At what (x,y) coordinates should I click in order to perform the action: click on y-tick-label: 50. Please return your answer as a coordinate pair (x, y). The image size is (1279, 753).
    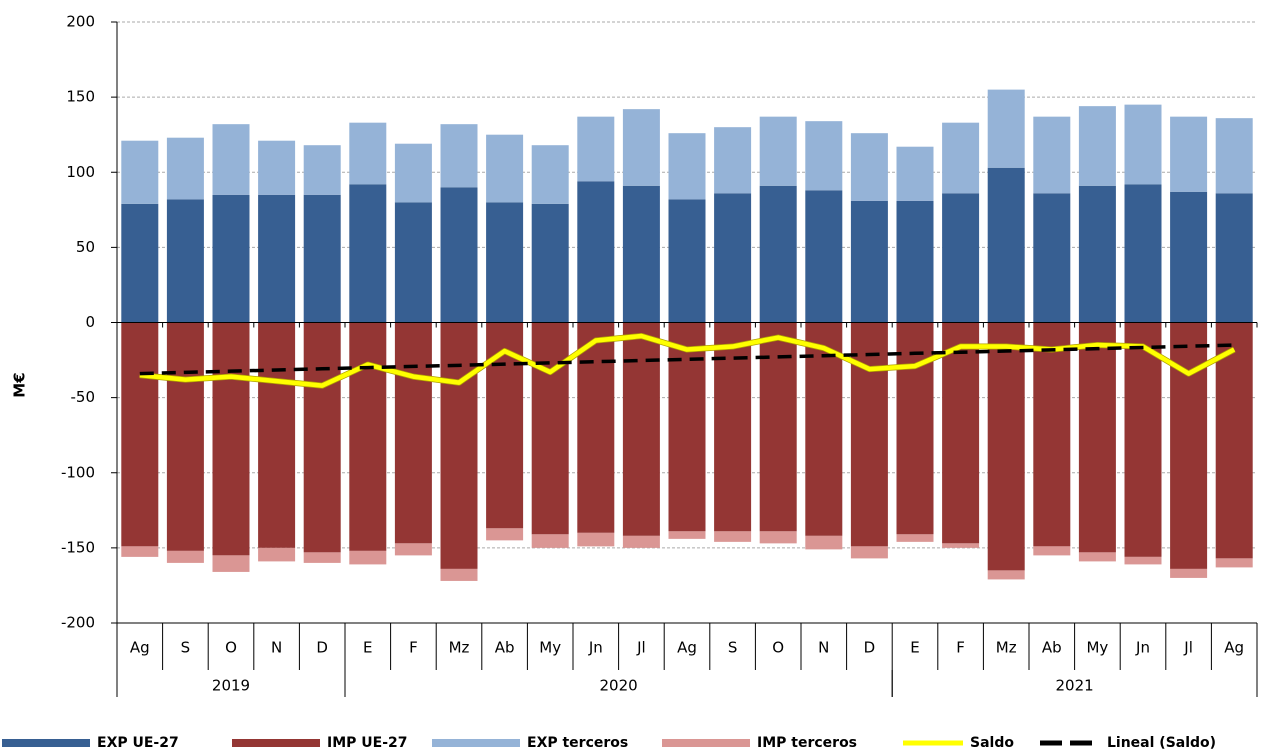
    Looking at the image, I should click on (85, 247).